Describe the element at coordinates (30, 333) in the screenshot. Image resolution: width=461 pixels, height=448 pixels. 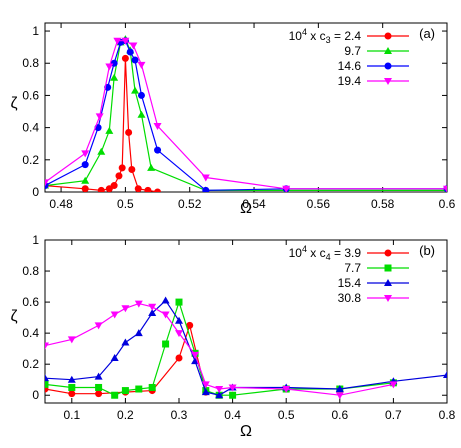
I see `y-tick-label: 0.4` at that location.